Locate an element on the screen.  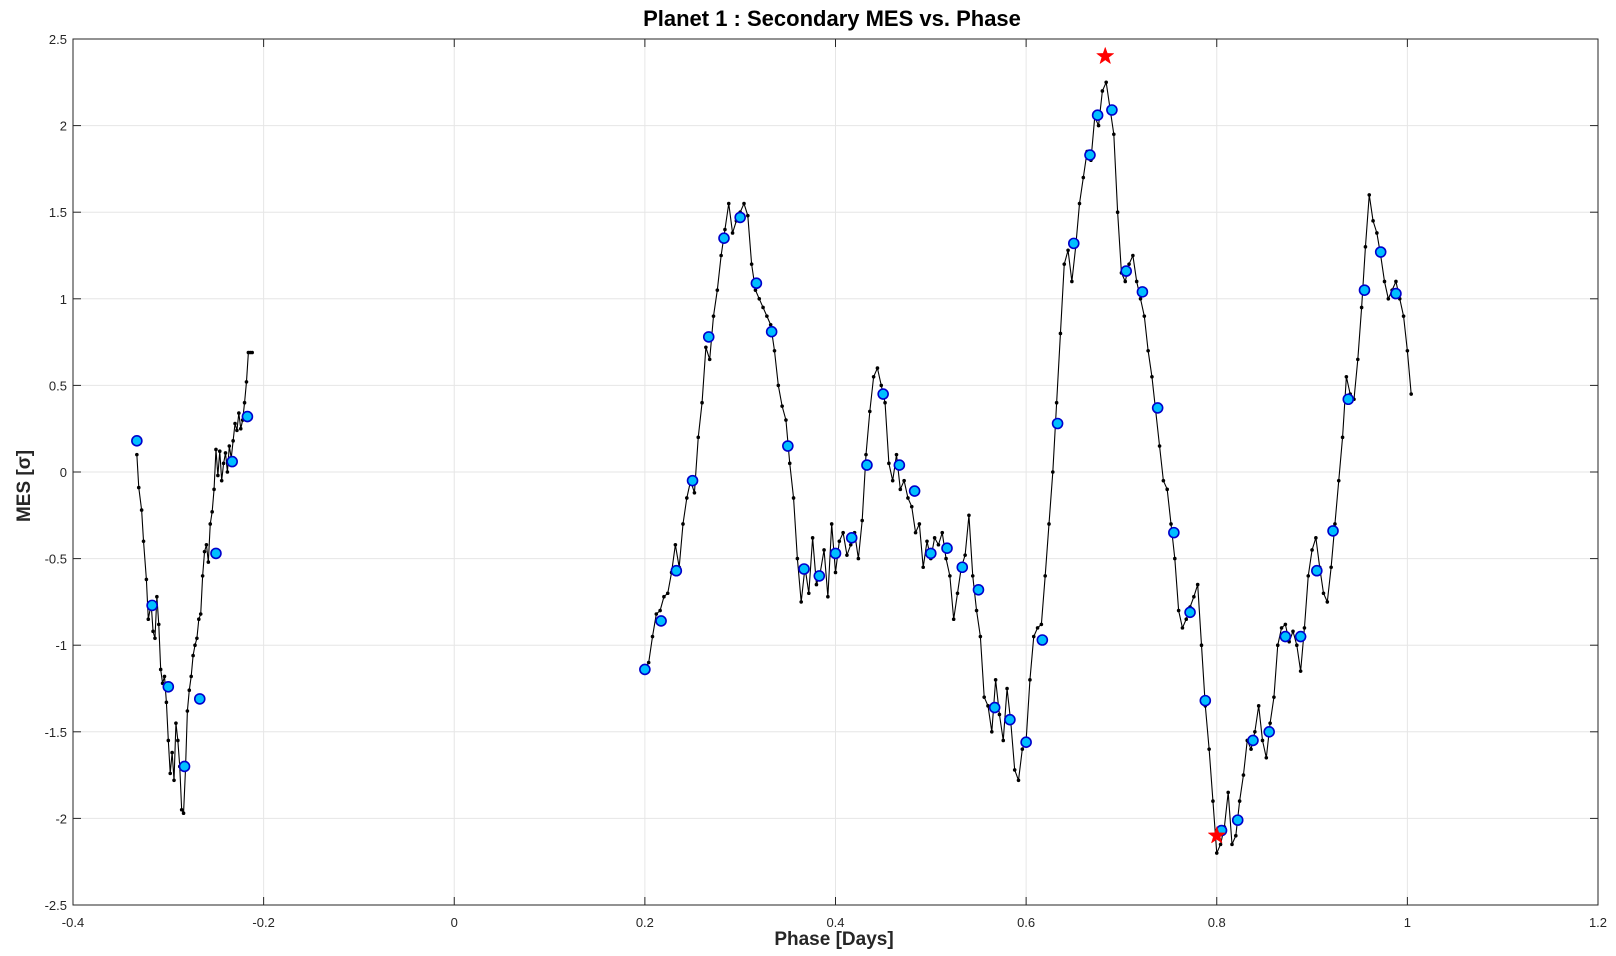
y-tick-label: -1.5 is located at coordinates (56, 732).